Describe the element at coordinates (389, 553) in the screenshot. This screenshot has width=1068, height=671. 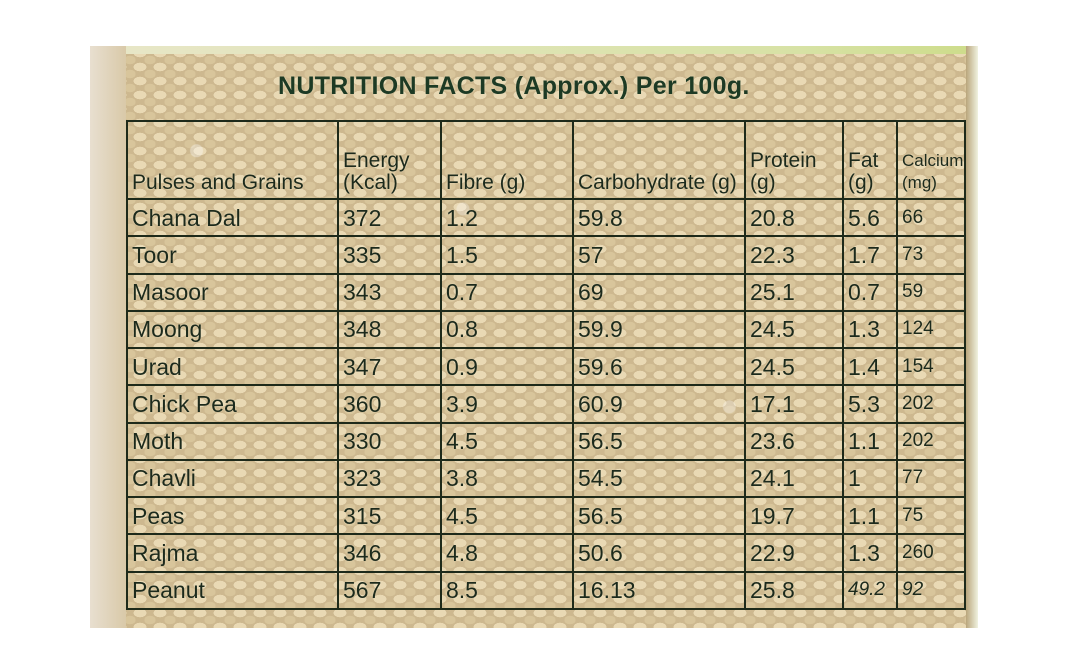
I see `cell-energy: 346` at that location.